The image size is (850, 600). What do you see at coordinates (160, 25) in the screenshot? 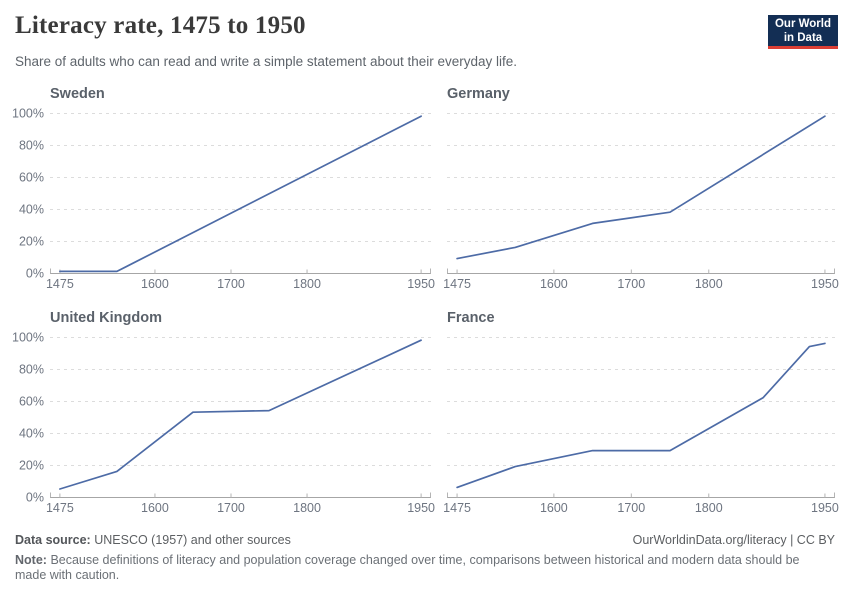
I see `page-title: Literacy rate, 1475 to 1950` at bounding box center [160, 25].